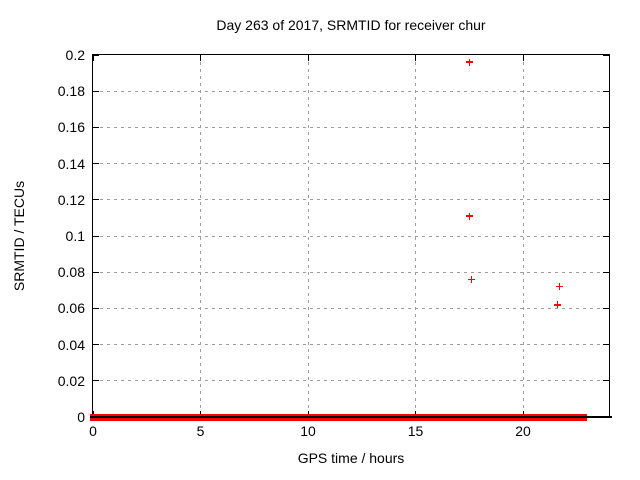 This screenshot has width=640, height=480. What do you see at coordinates (71, 91) in the screenshot?
I see `y-tick-label: 0.18` at bounding box center [71, 91].